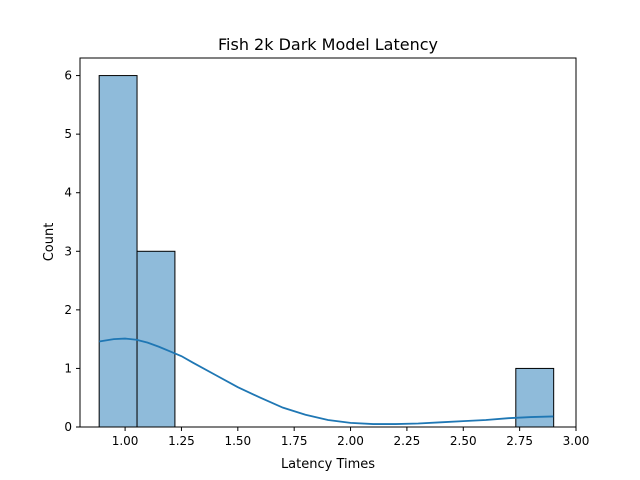  I want to click on x-tick-label-5: 2.25, so click(407, 441).